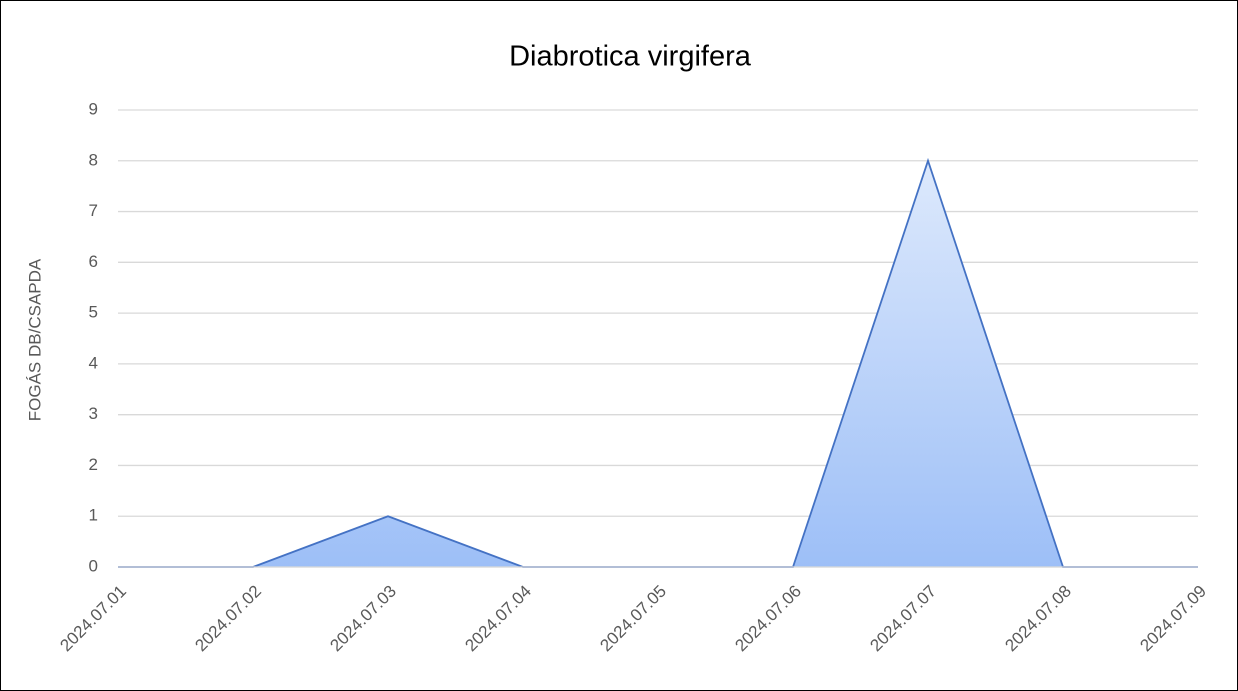  Describe the element at coordinates (630, 57) in the screenshot. I see `chart-title: Diabrotica virgifera` at that location.